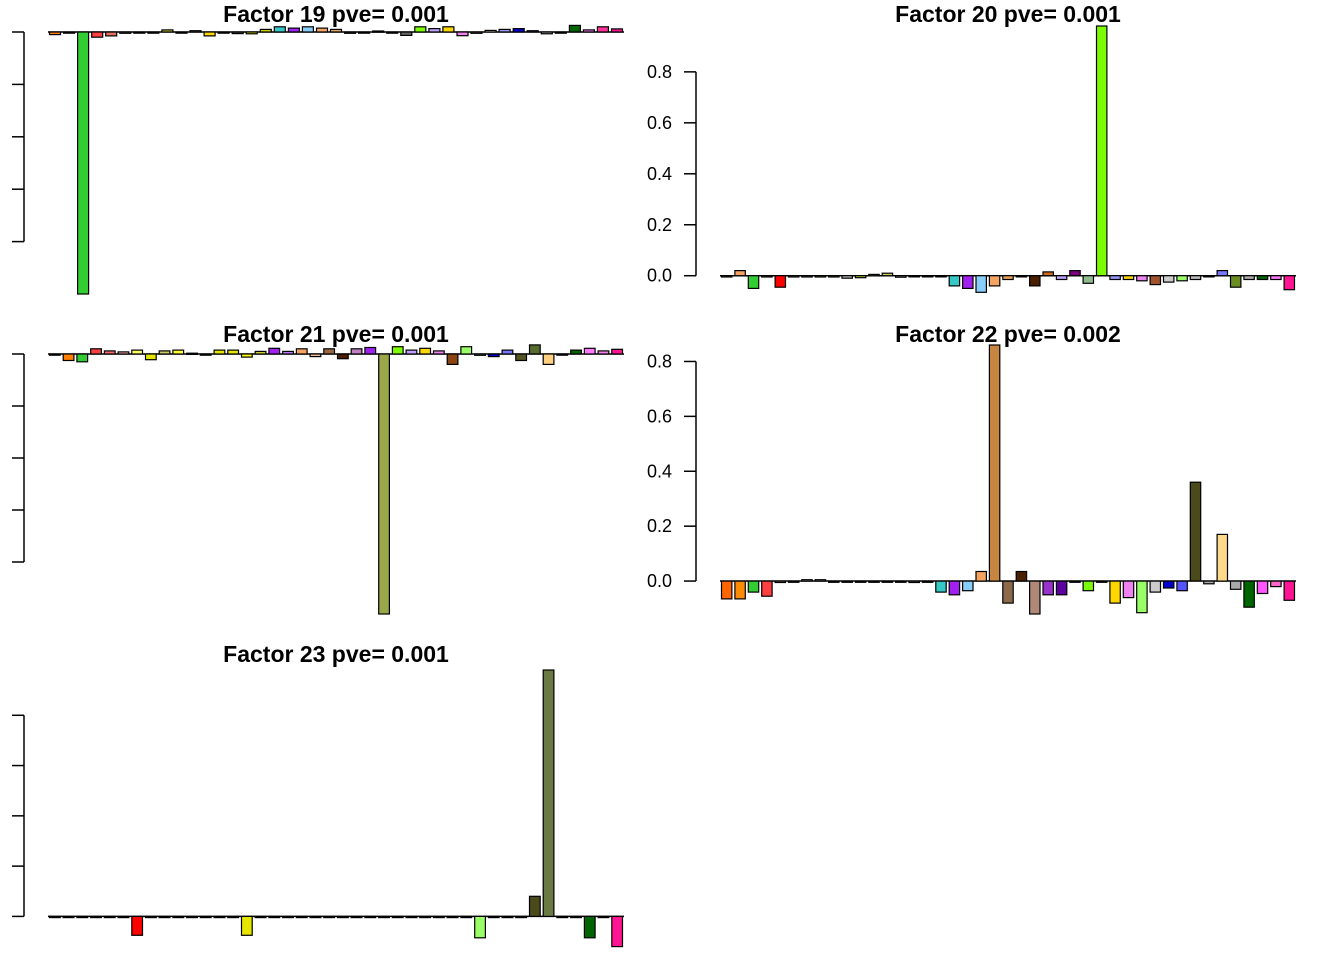 Image resolution: width=1344 pixels, height=960 pixels. Describe the element at coordinates (971, 468) in the screenshot. I see `panel-factor-22: Factor 22 pve= 0.002 0.0 0.2 0.4 0.6 0.8` at that location.